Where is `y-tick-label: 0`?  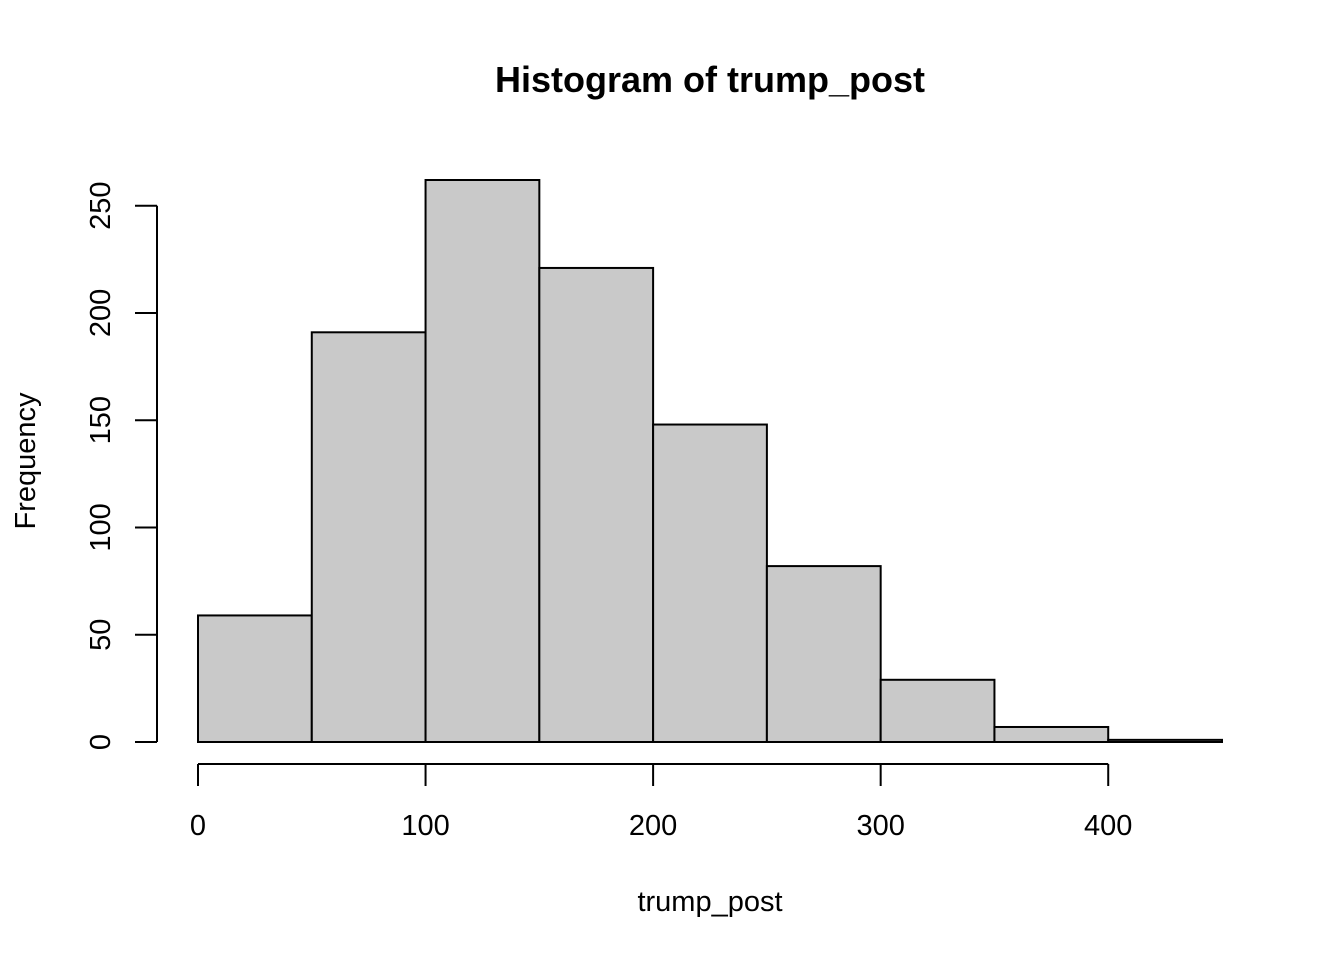
y-tick-label: 0 is located at coordinates (101, 742).